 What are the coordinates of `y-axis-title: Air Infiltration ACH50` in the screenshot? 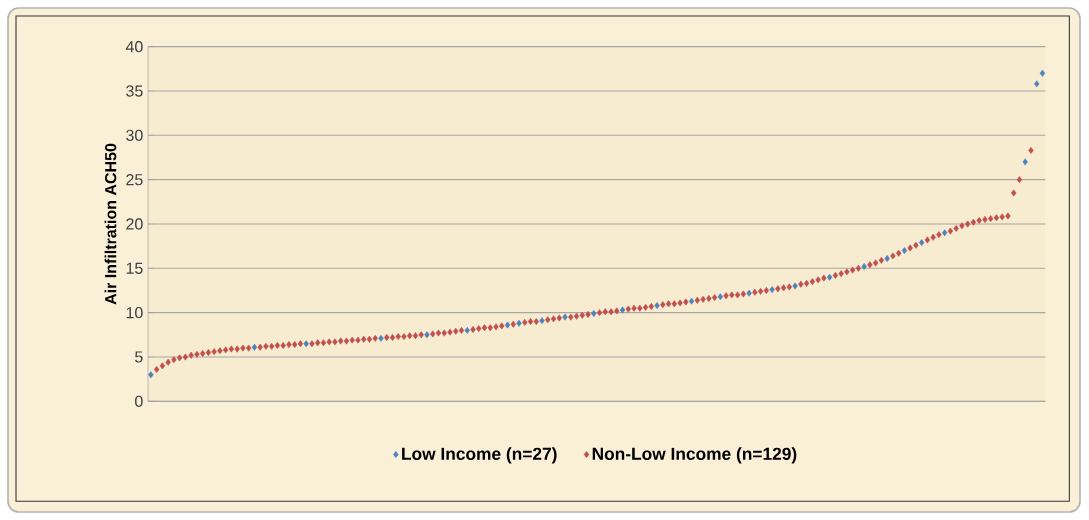 It's located at (110, 224).